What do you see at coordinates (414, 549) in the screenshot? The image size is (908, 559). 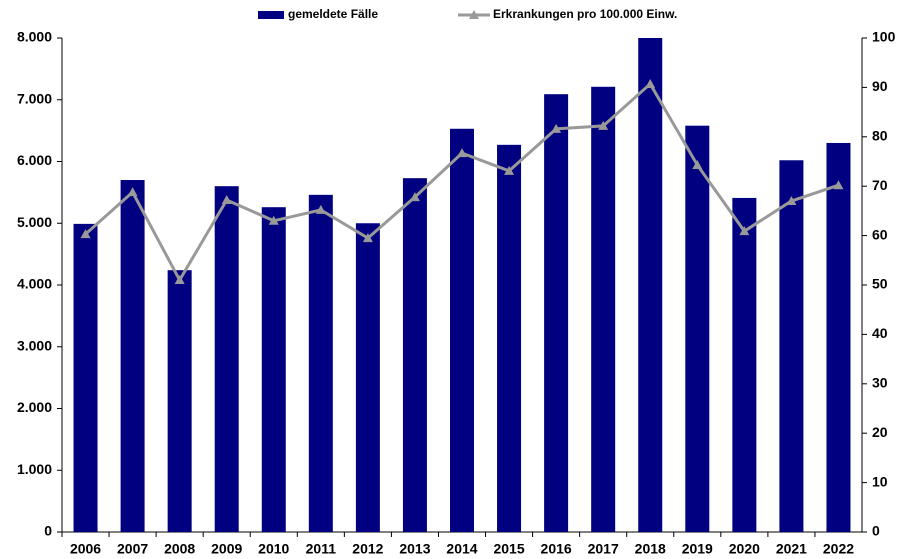 I see `x-tick-label: 2013` at bounding box center [414, 549].